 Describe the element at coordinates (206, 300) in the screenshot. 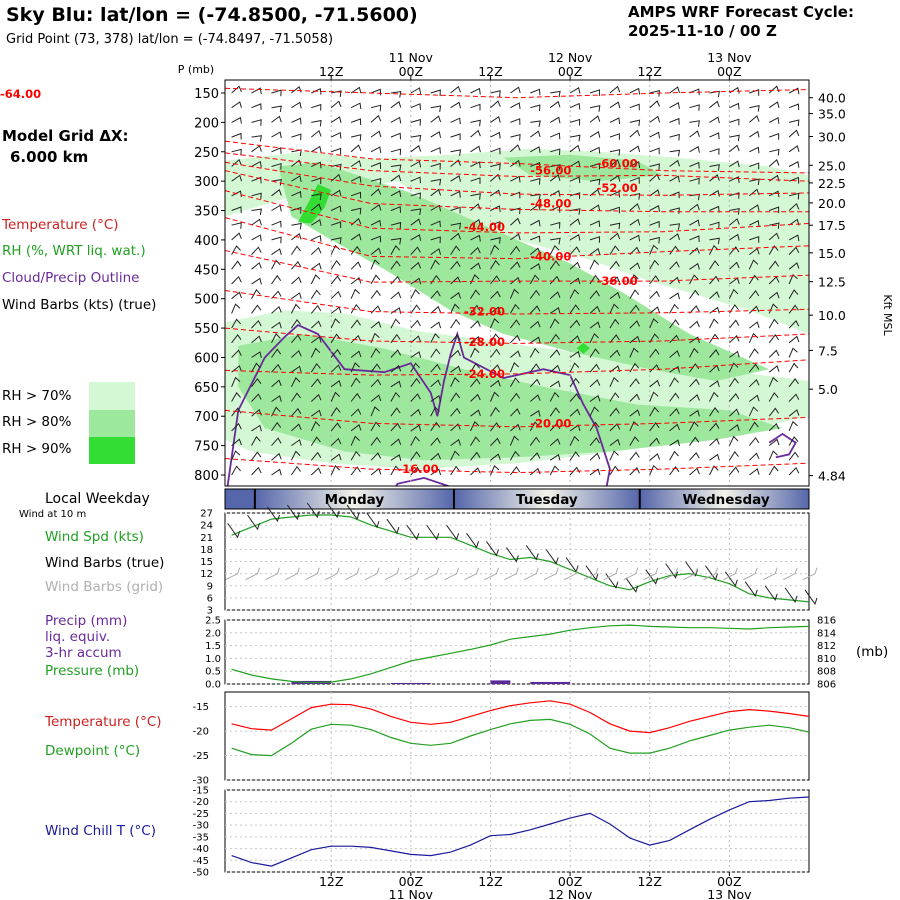

I see `pressure-tick-label: 500` at that location.